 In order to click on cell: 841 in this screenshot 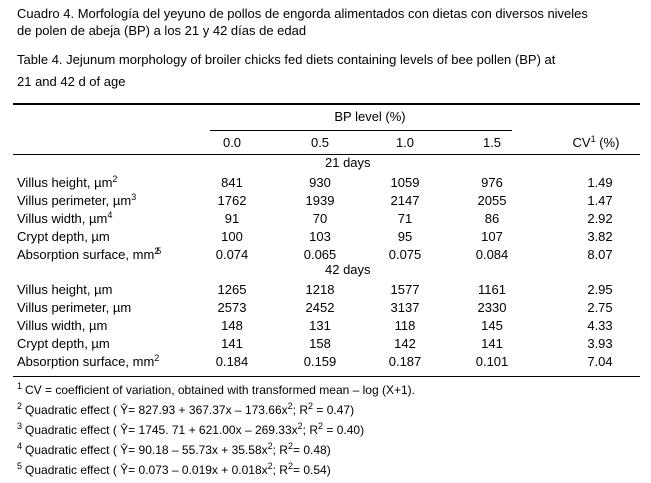, I will do `click(232, 182)`.